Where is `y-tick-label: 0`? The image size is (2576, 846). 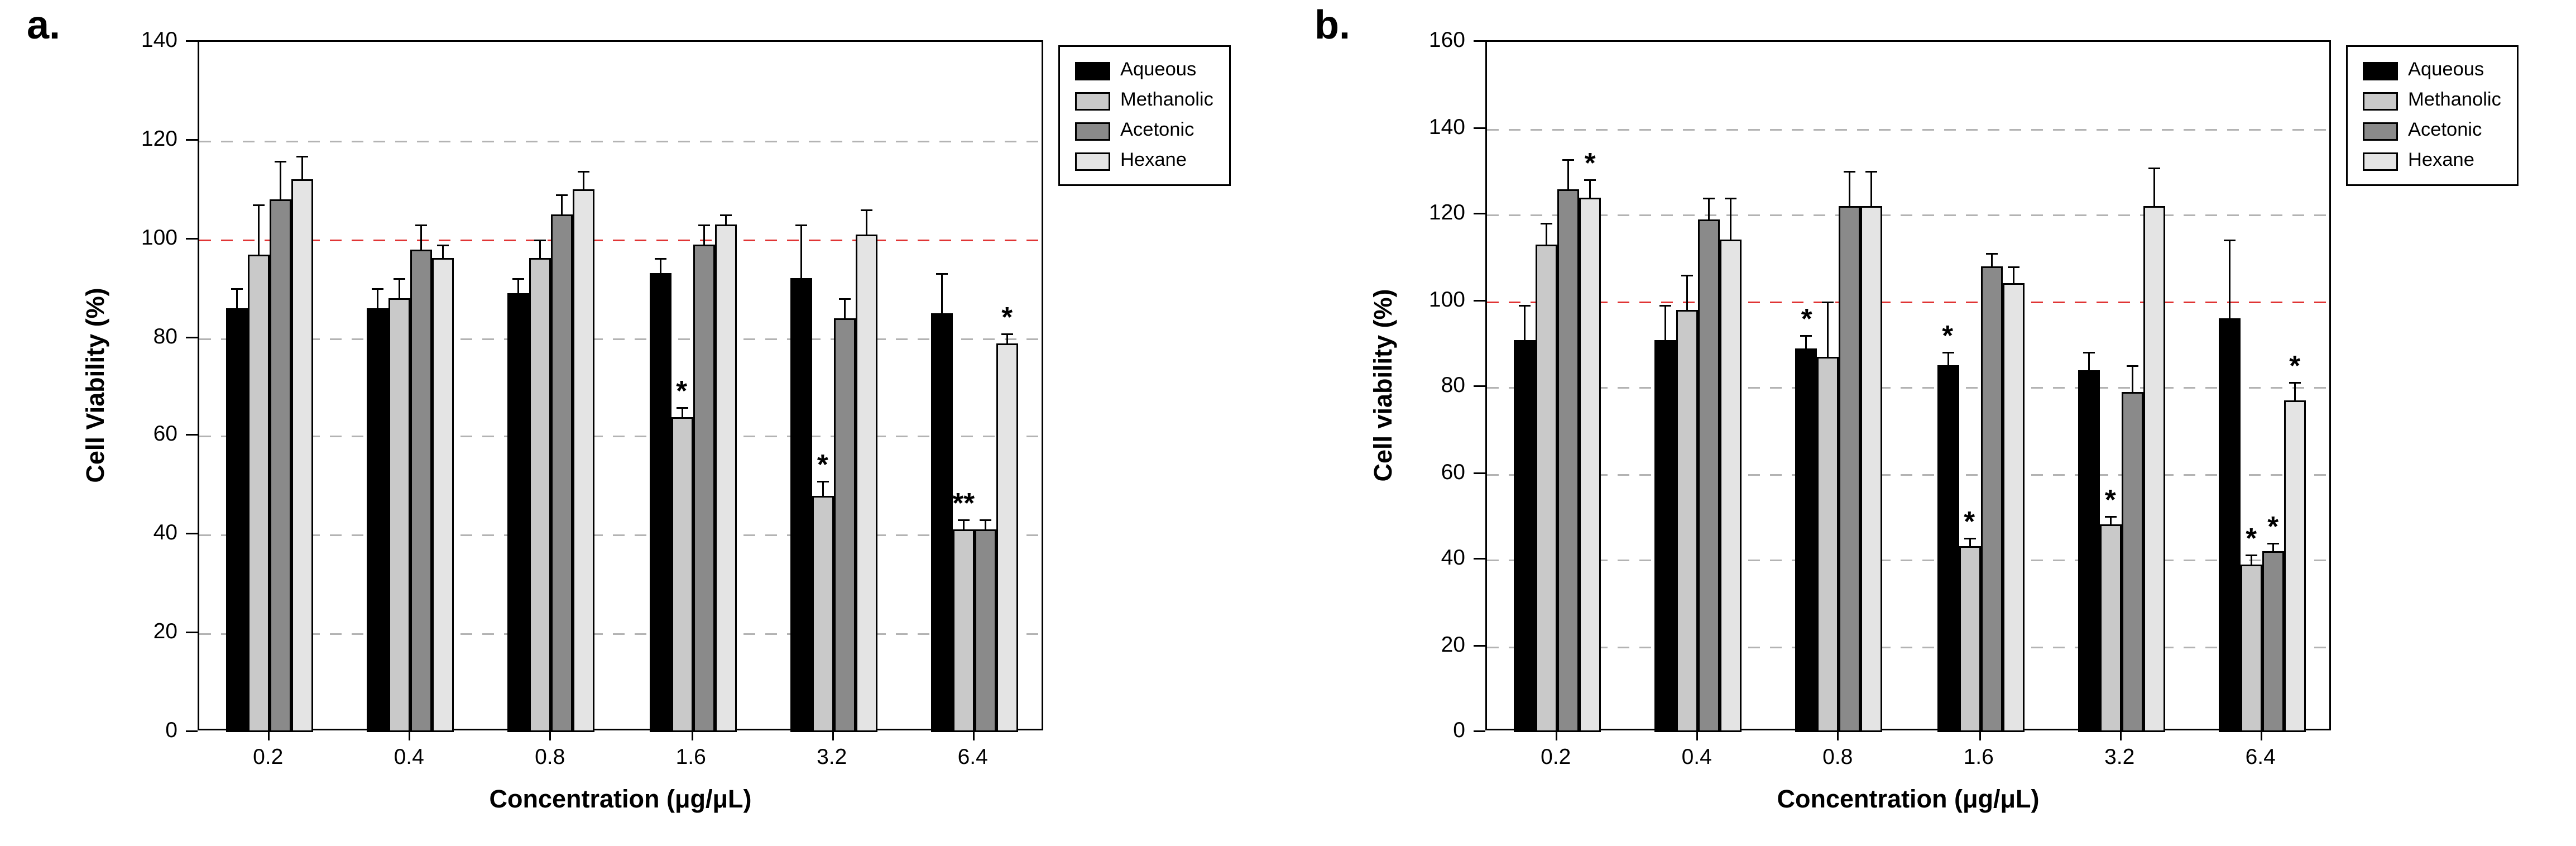 y-tick-label: 0 is located at coordinates (171, 730).